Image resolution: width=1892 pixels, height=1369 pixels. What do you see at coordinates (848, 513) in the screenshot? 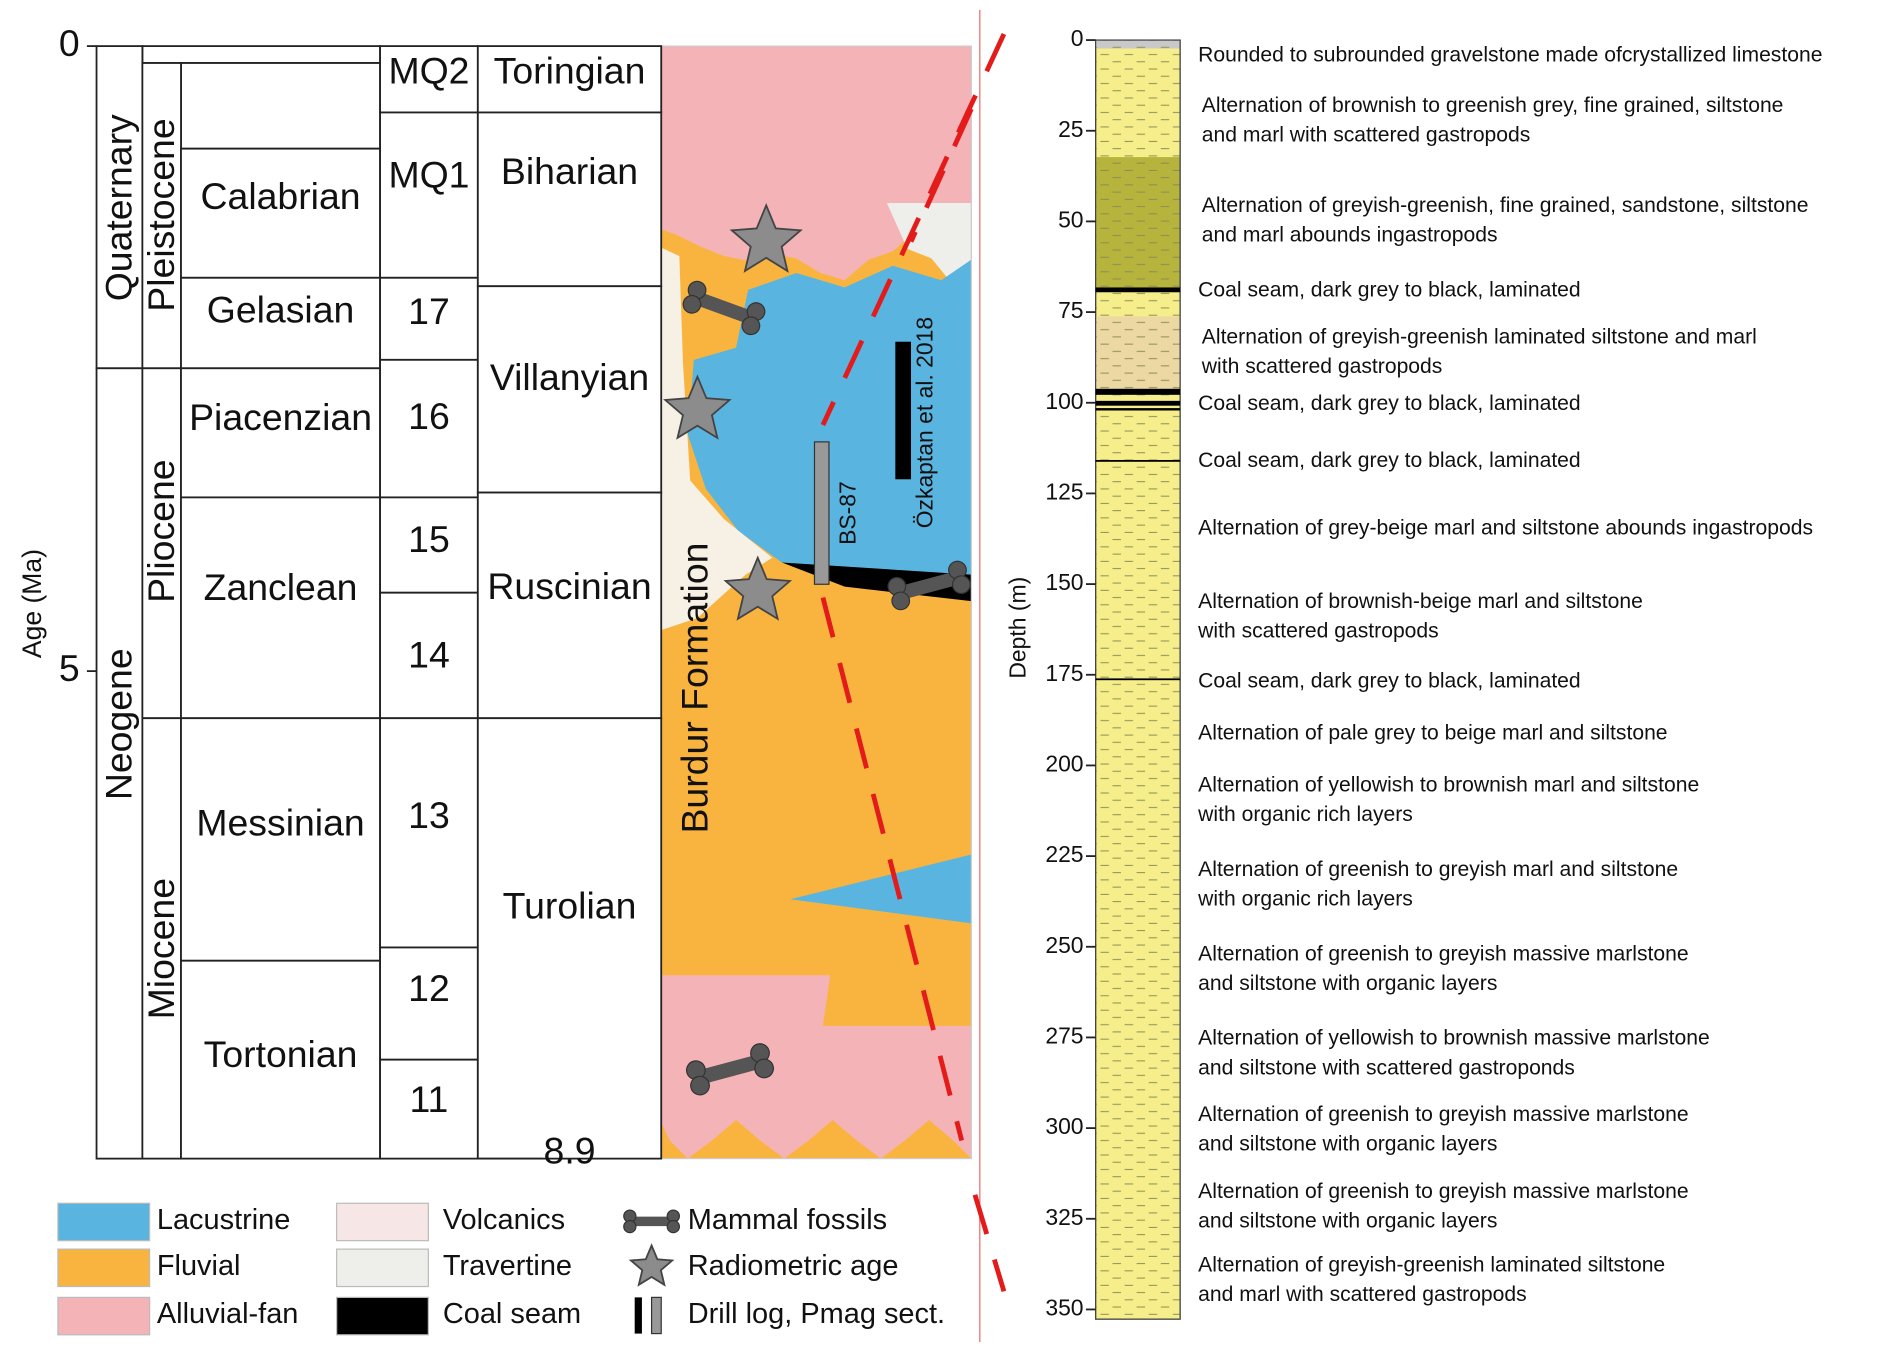
I see `drill-log-label: BS-87` at bounding box center [848, 513].